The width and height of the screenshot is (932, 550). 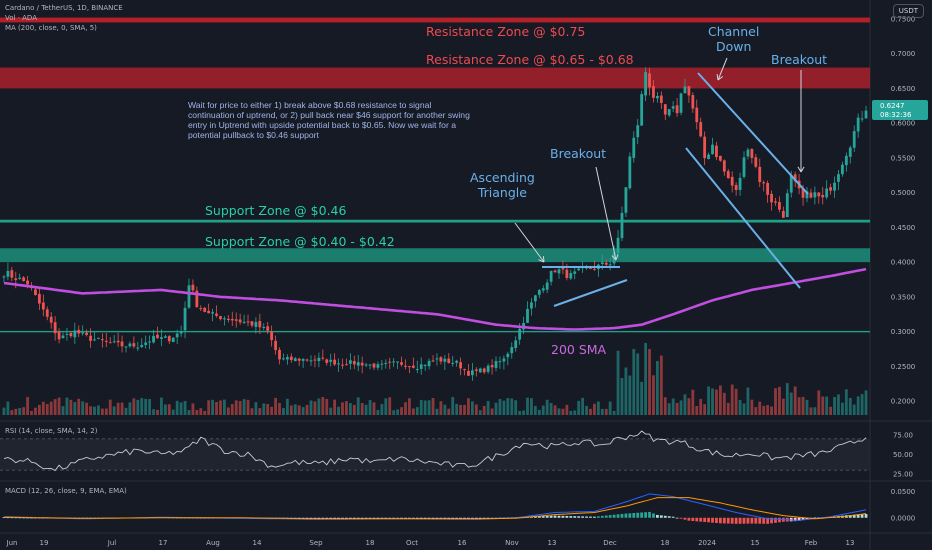 I want to click on sma-line, so click(x=435, y=299).